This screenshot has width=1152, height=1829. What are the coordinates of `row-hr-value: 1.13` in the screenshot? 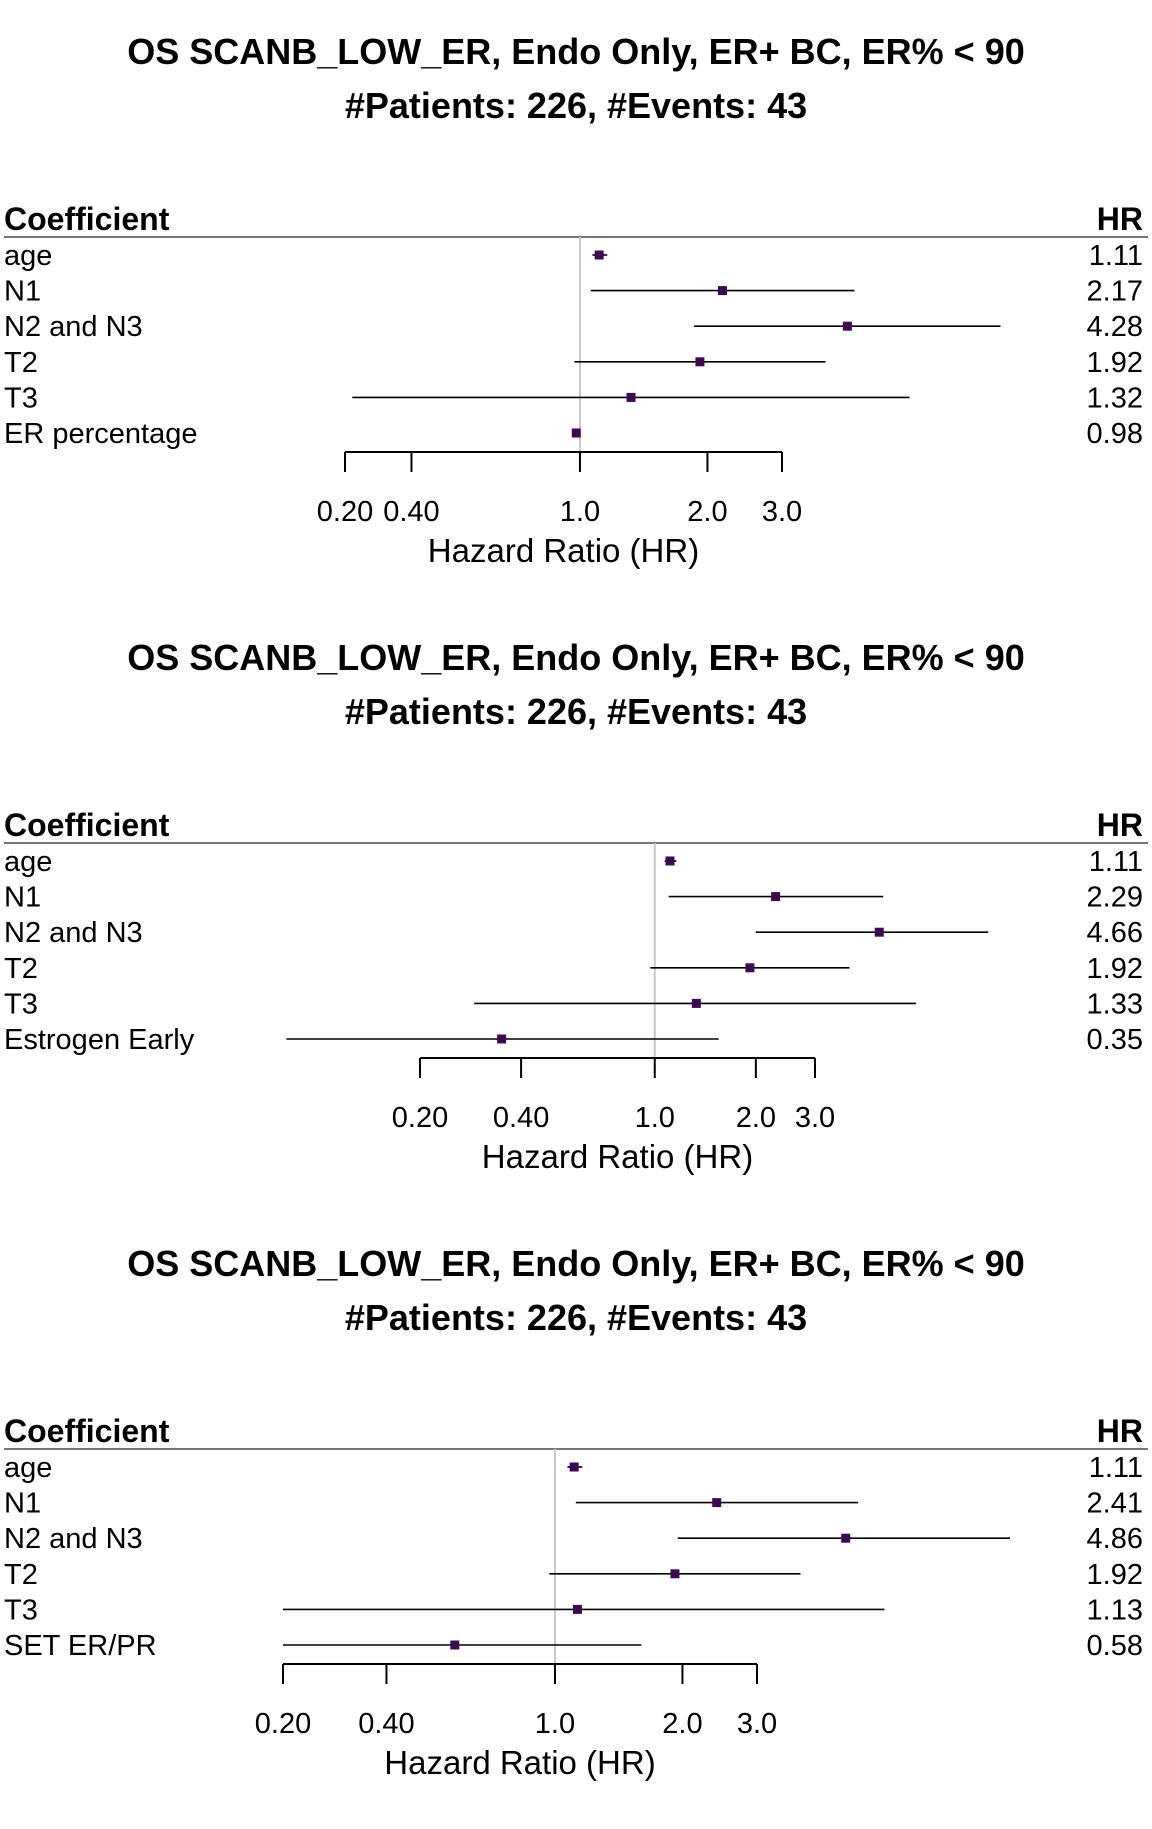 It's located at (1115, 1610).